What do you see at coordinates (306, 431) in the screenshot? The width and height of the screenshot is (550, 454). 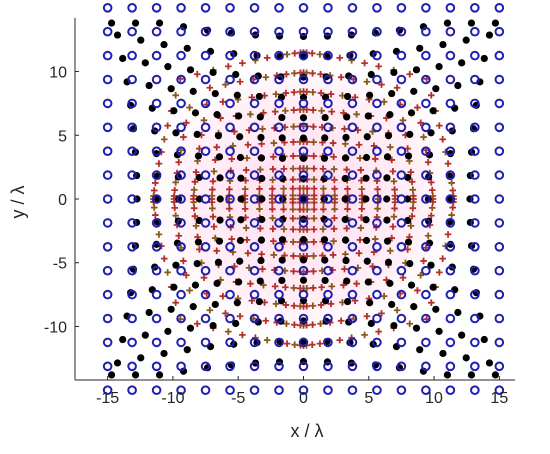 I see `x-axis-label: x / λ` at bounding box center [306, 431].